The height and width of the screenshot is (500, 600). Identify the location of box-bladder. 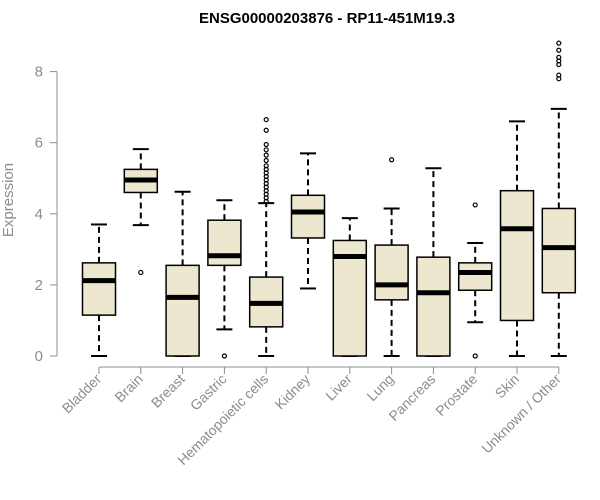
(99, 290).